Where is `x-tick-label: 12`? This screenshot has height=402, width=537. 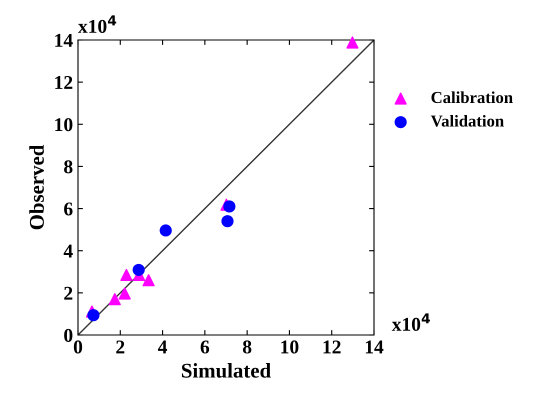 x-tick-label: 12 is located at coordinates (332, 347).